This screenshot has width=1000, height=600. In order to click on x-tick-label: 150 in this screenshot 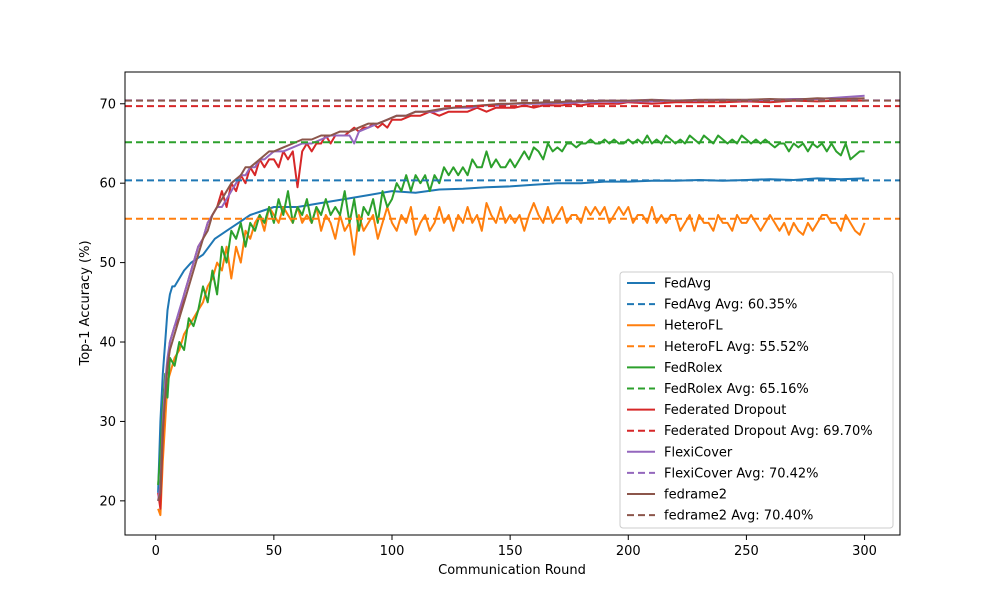, I will do `click(510, 551)`.